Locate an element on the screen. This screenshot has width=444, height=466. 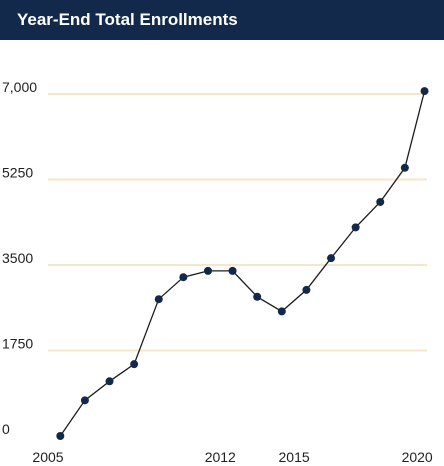
y-tick-label-1750: 1750 is located at coordinates (17, 344).